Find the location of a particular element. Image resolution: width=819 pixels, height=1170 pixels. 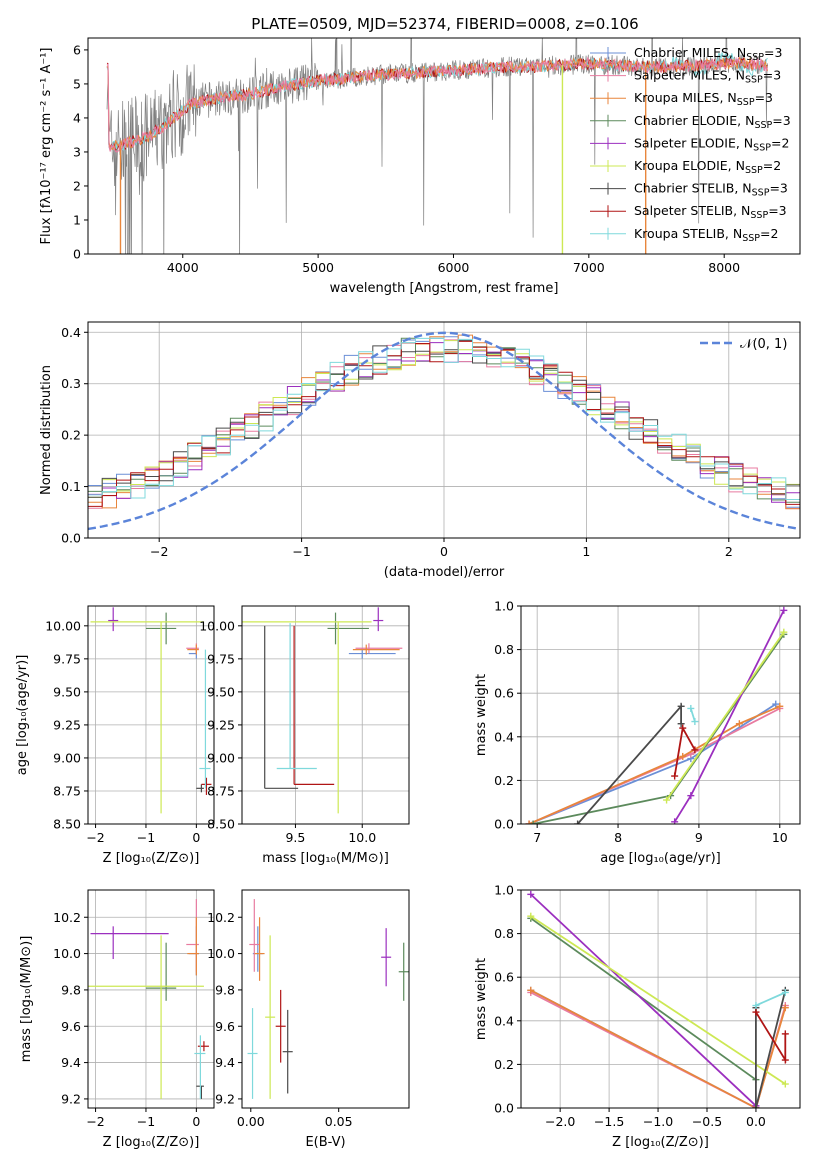

x-axis-label: E(B-V) is located at coordinates (325, 1142).